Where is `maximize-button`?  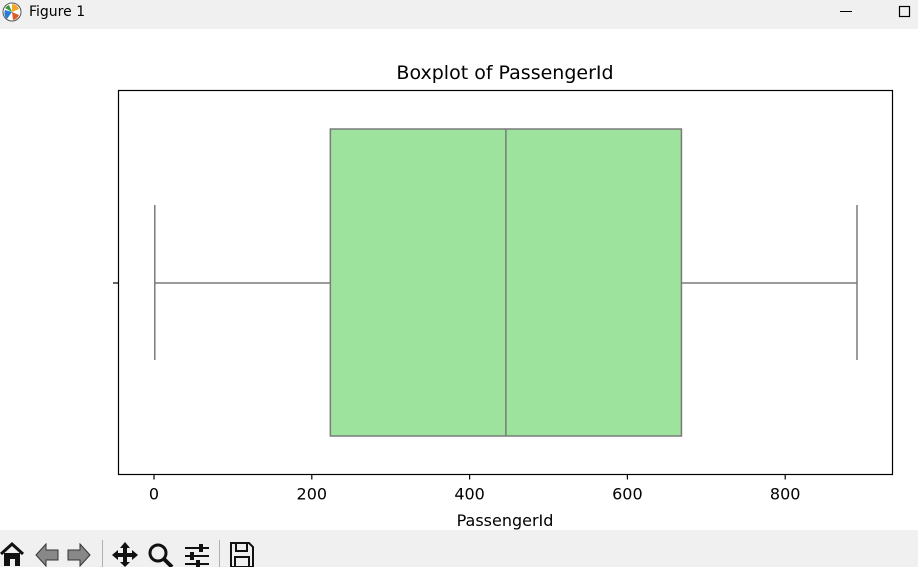 maximize-button is located at coordinates (903, 12).